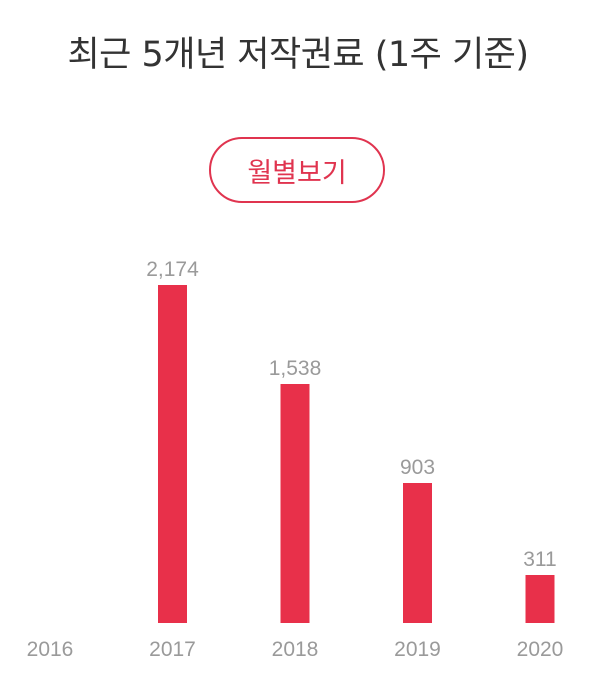  I want to click on bar-2020, so click(540, 599).